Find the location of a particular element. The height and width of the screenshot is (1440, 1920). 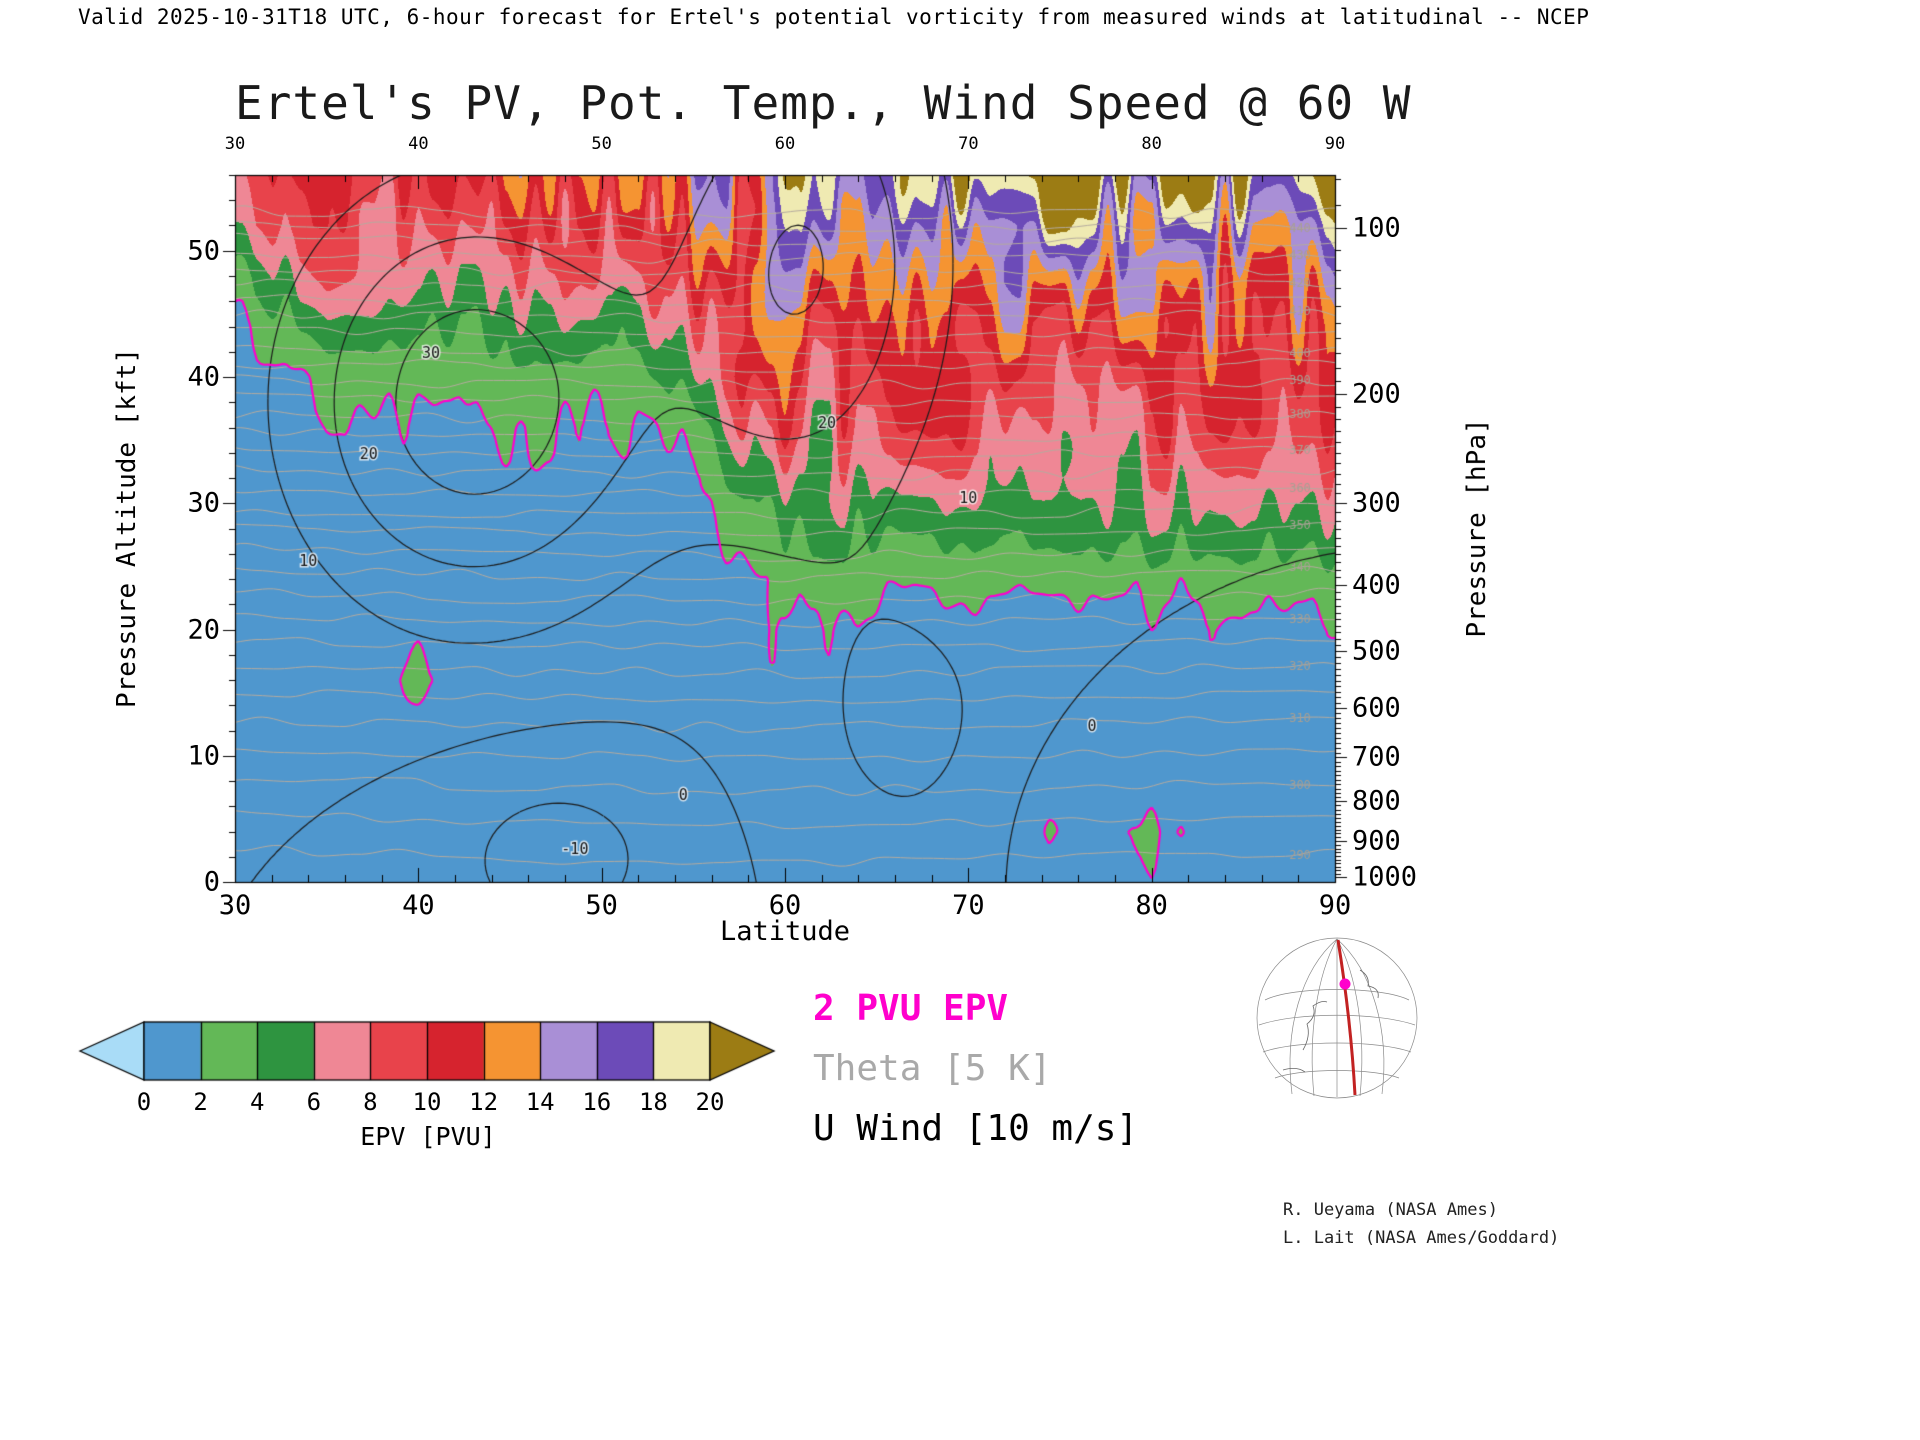

right-axis-label-400: 400 is located at coordinates (1376, 584).